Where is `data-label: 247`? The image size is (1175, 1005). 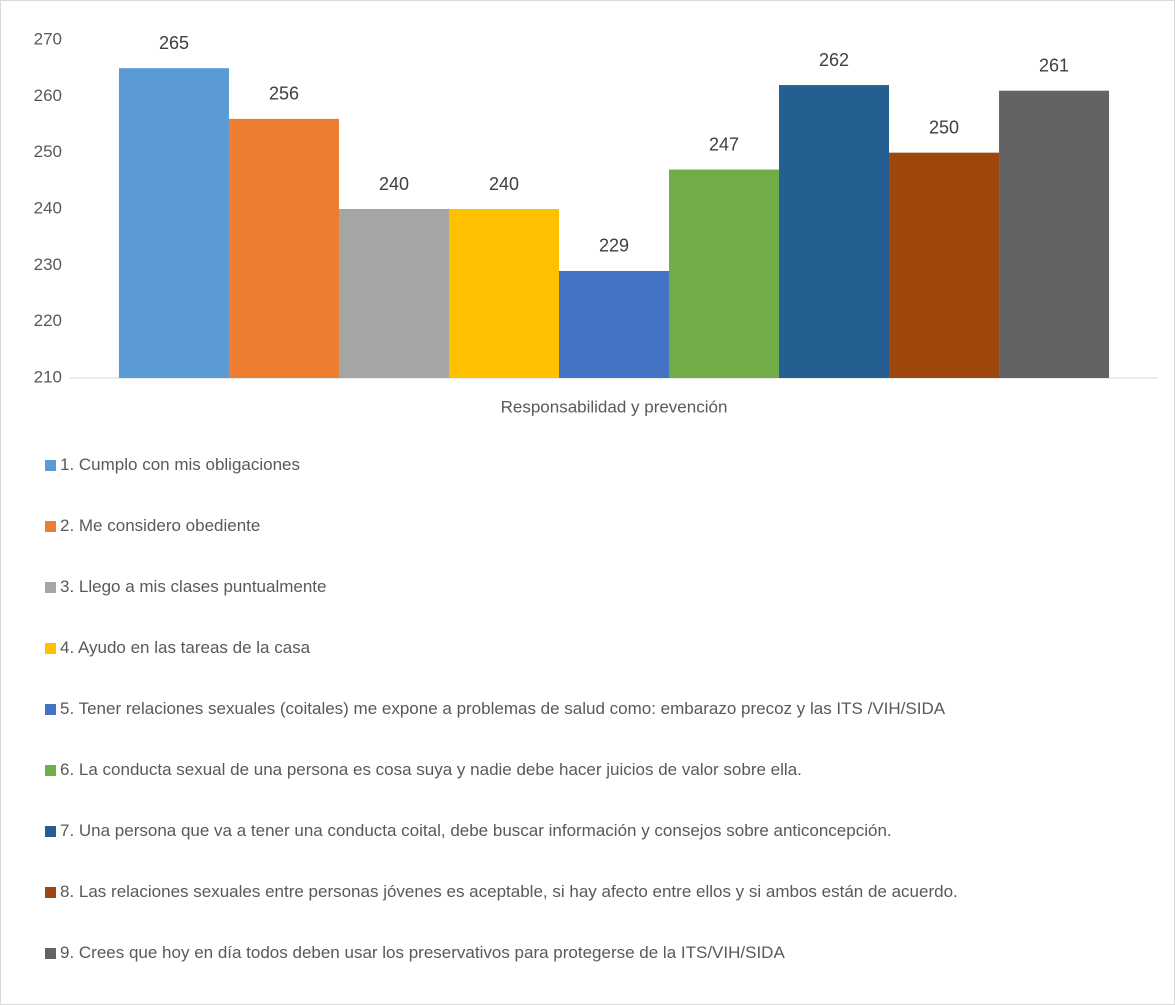
data-label: 247 is located at coordinates (724, 144).